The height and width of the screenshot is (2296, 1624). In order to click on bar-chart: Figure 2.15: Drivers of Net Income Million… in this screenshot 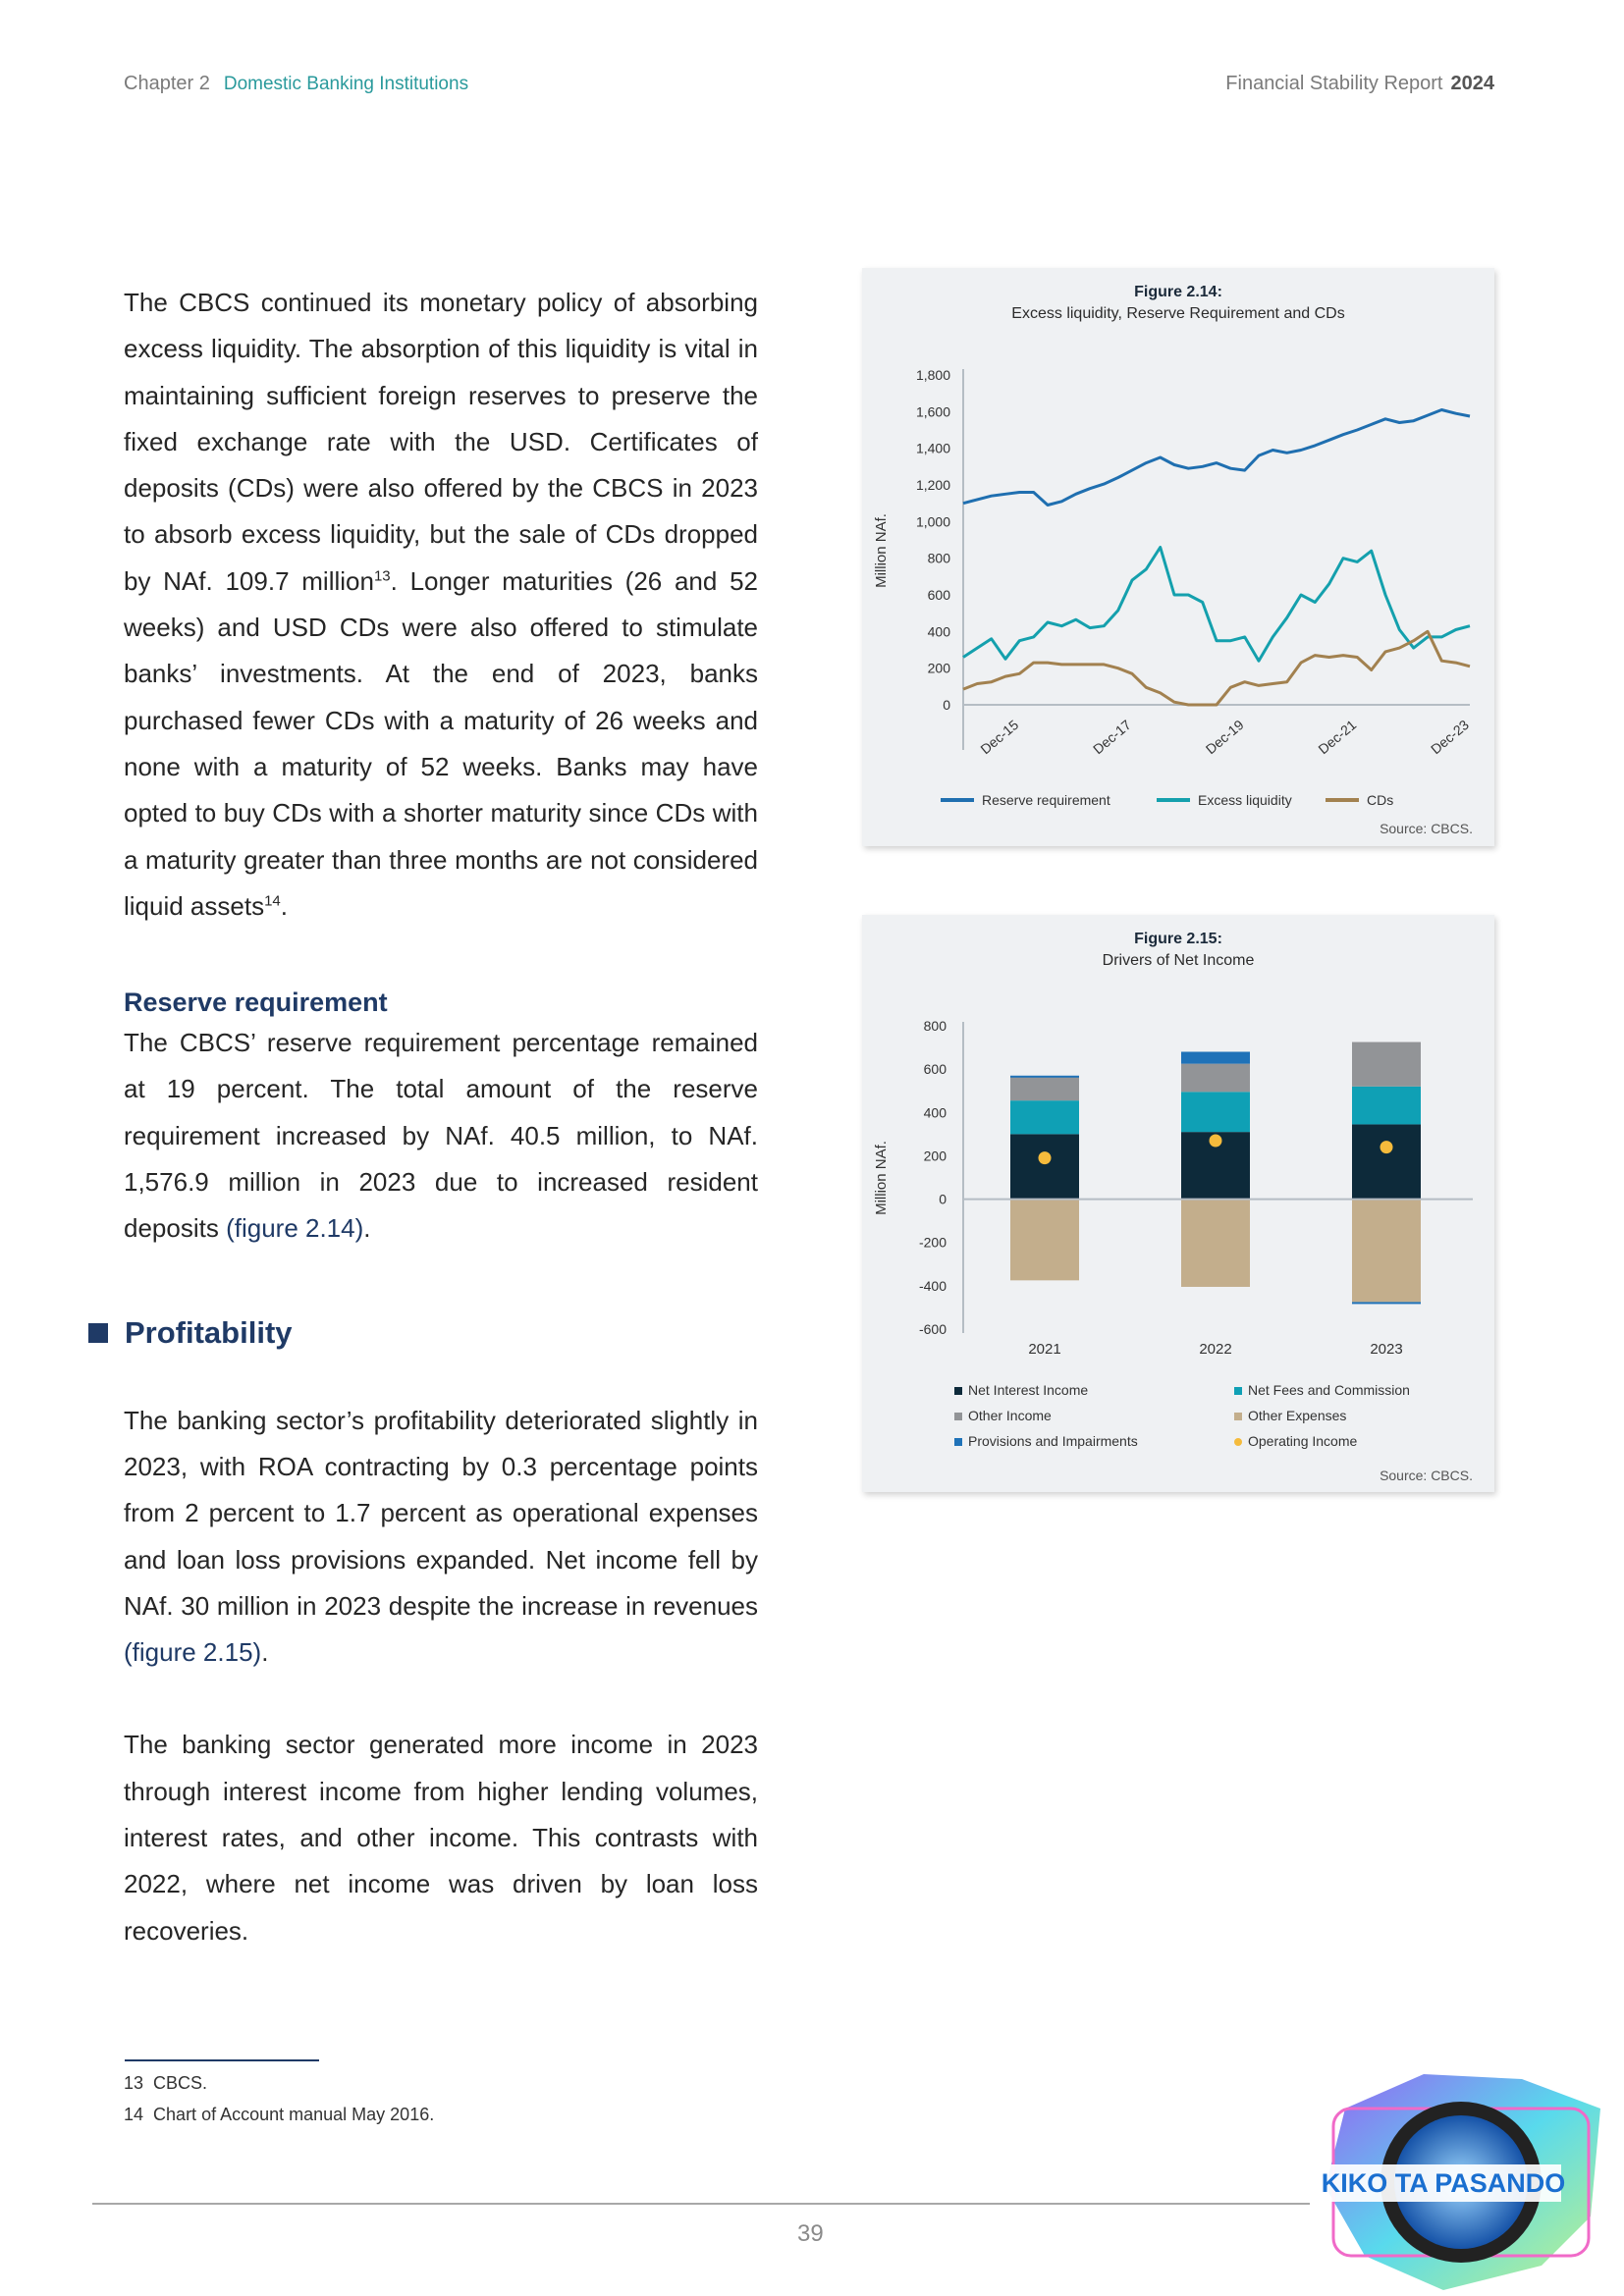, I will do `click(1173, 1207)`.